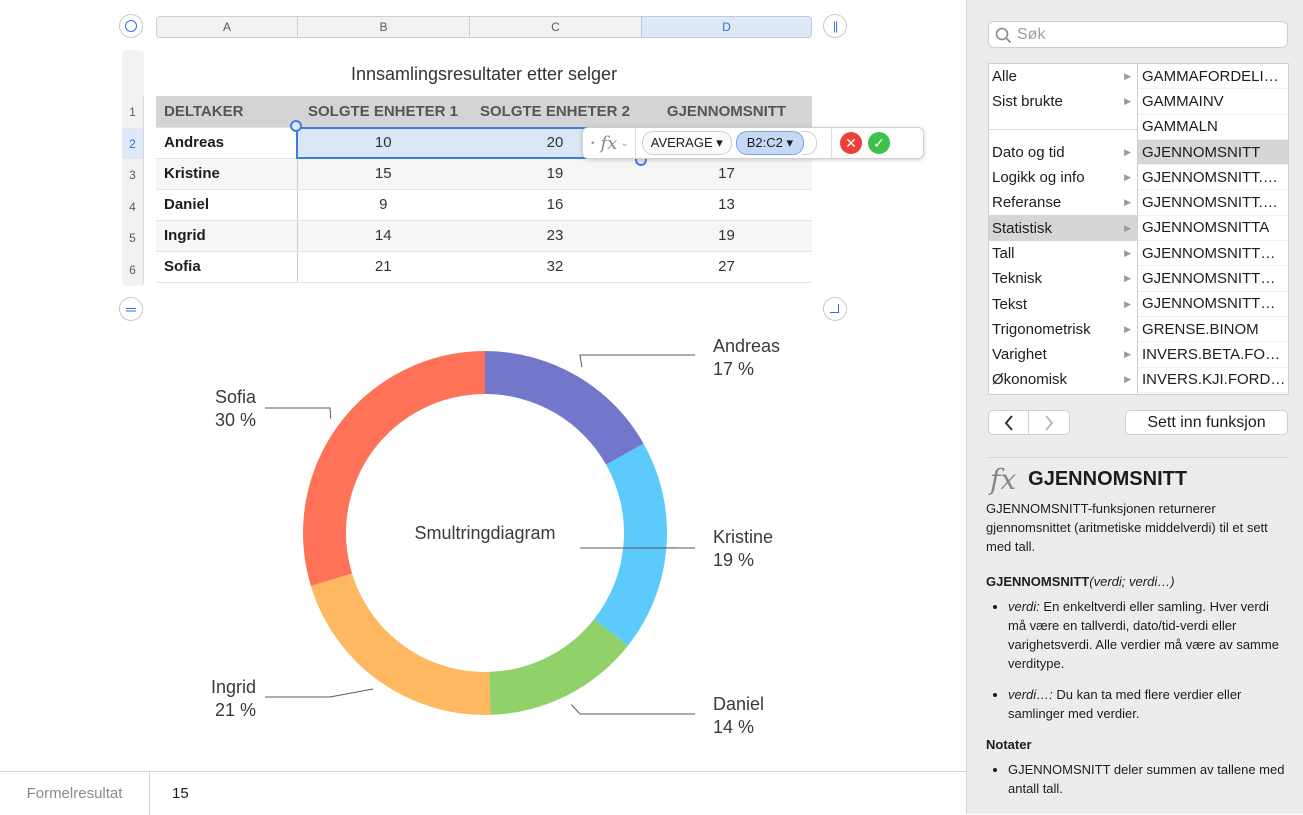 The width and height of the screenshot is (1303, 815). I want to click on formula-result-bar: Formelresultat 15, so click(483, 793).